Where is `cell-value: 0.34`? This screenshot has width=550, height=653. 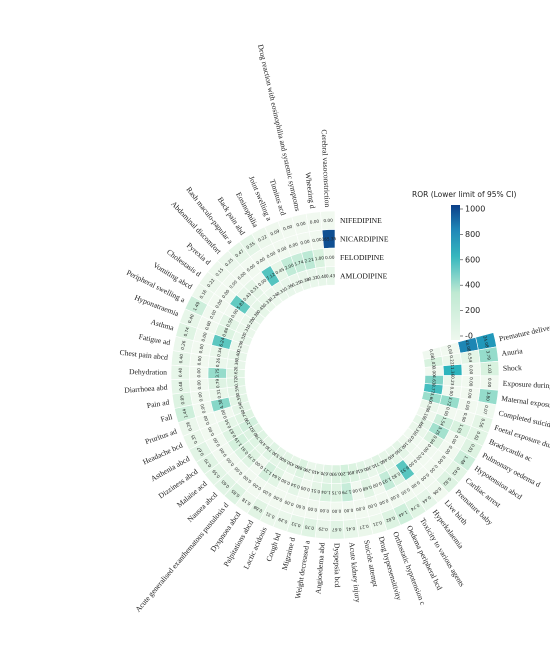 cell-value: 0.34 is located at coordinates (219, 352).